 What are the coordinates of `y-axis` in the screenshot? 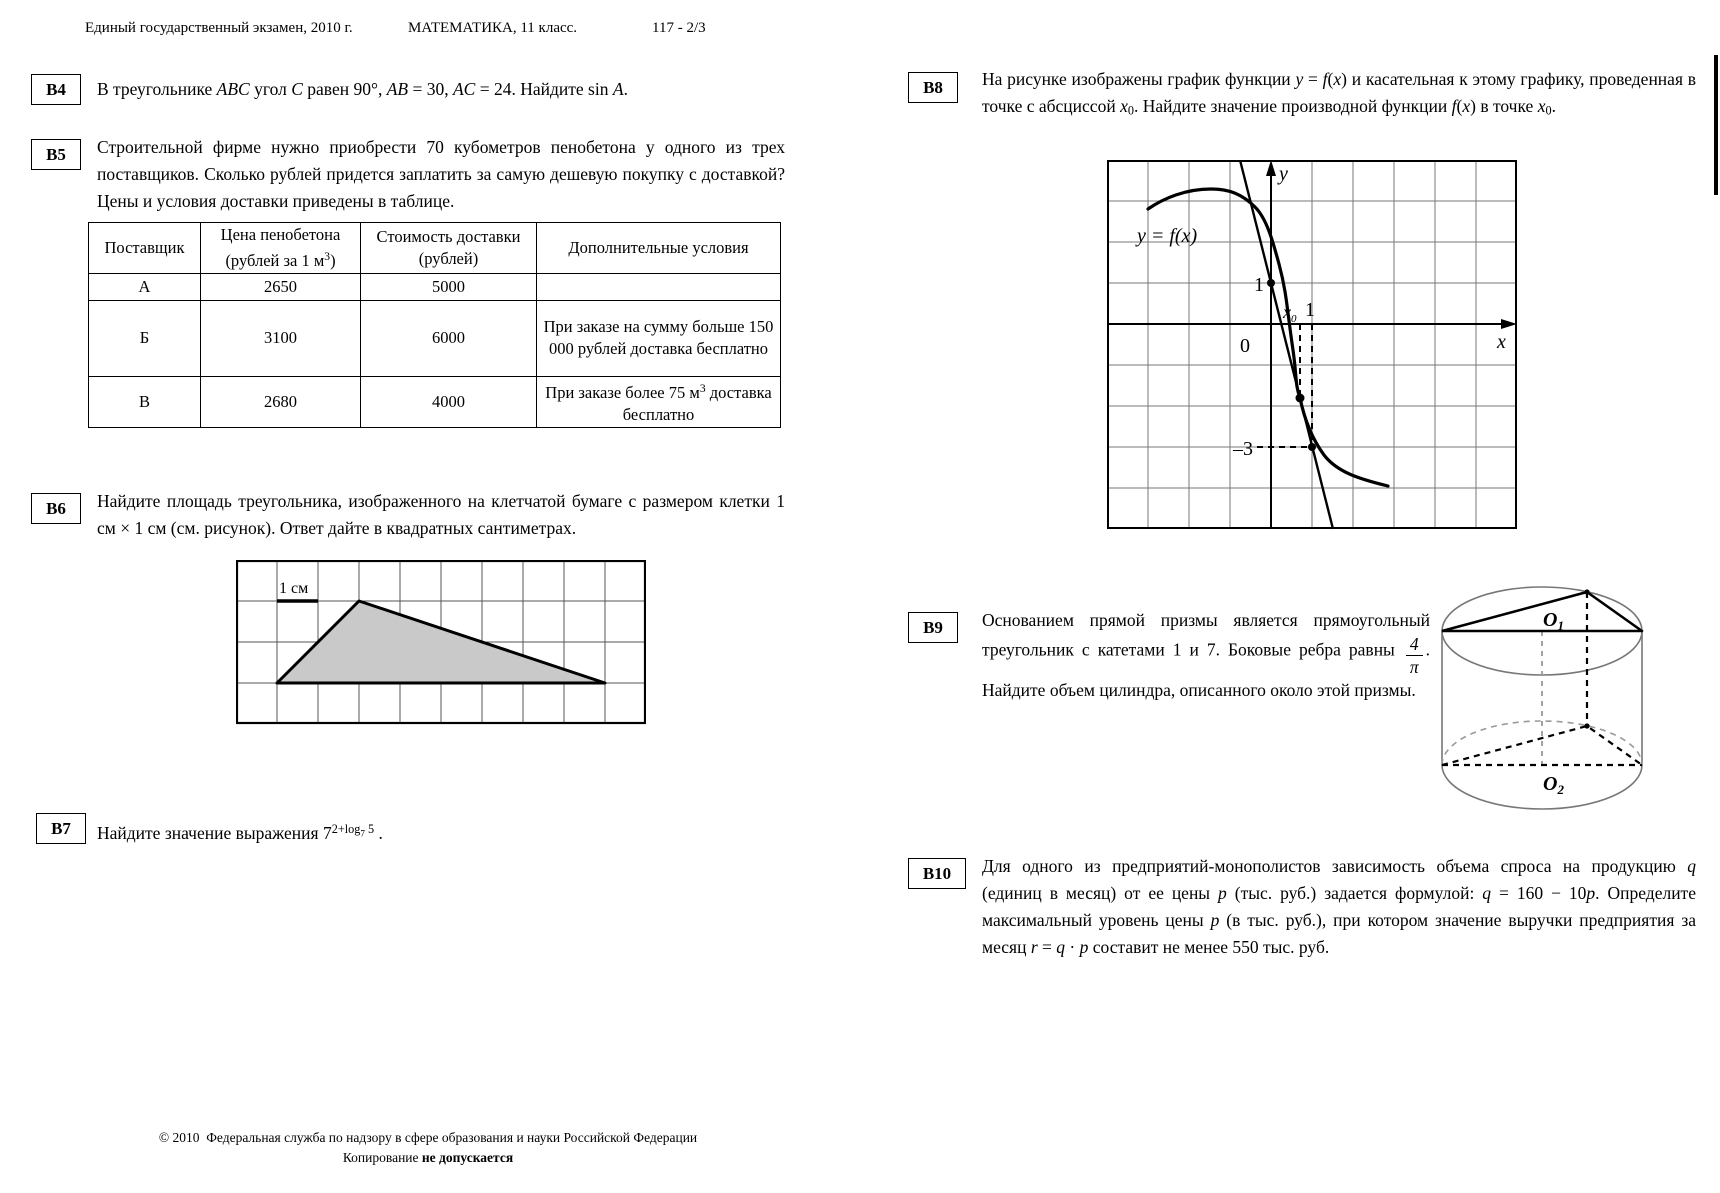 It's located at (1271, 344).